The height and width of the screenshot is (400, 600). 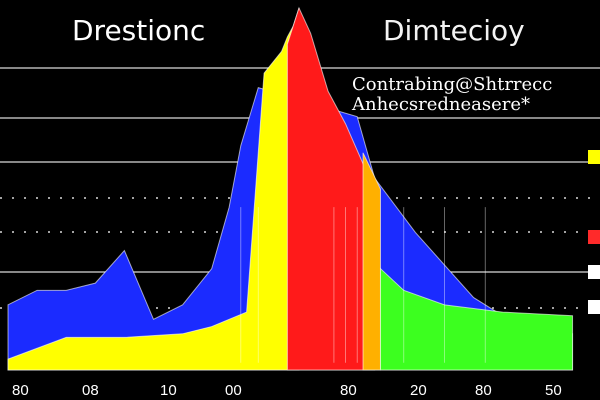 What do you see at coordinates (418, 390) in the screenshot?
I see `x-tick-label: 20` at bounding box center [418, 390].